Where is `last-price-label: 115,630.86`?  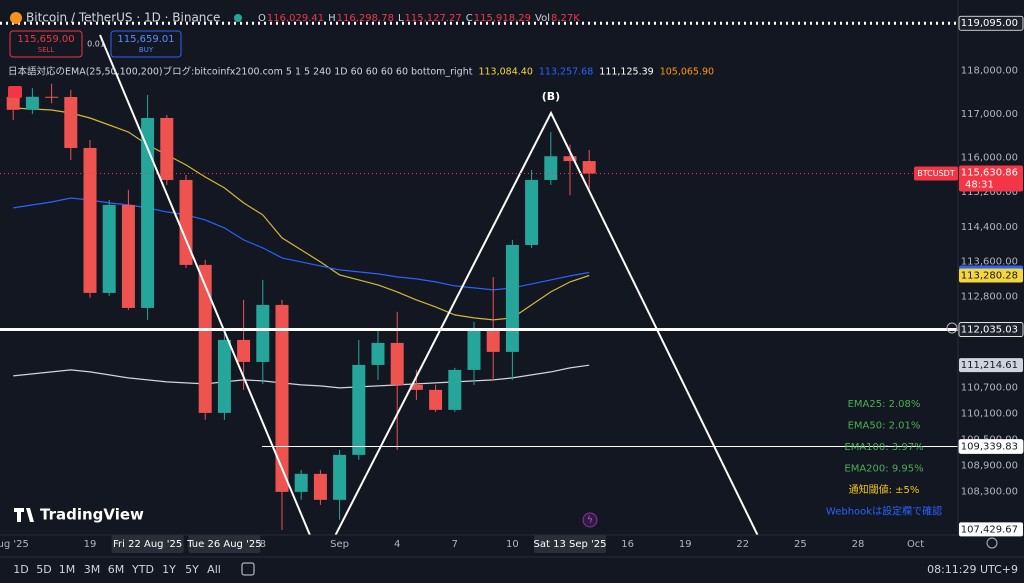 last-price-label: 115,630.86 is located at coordinates (989, 173).